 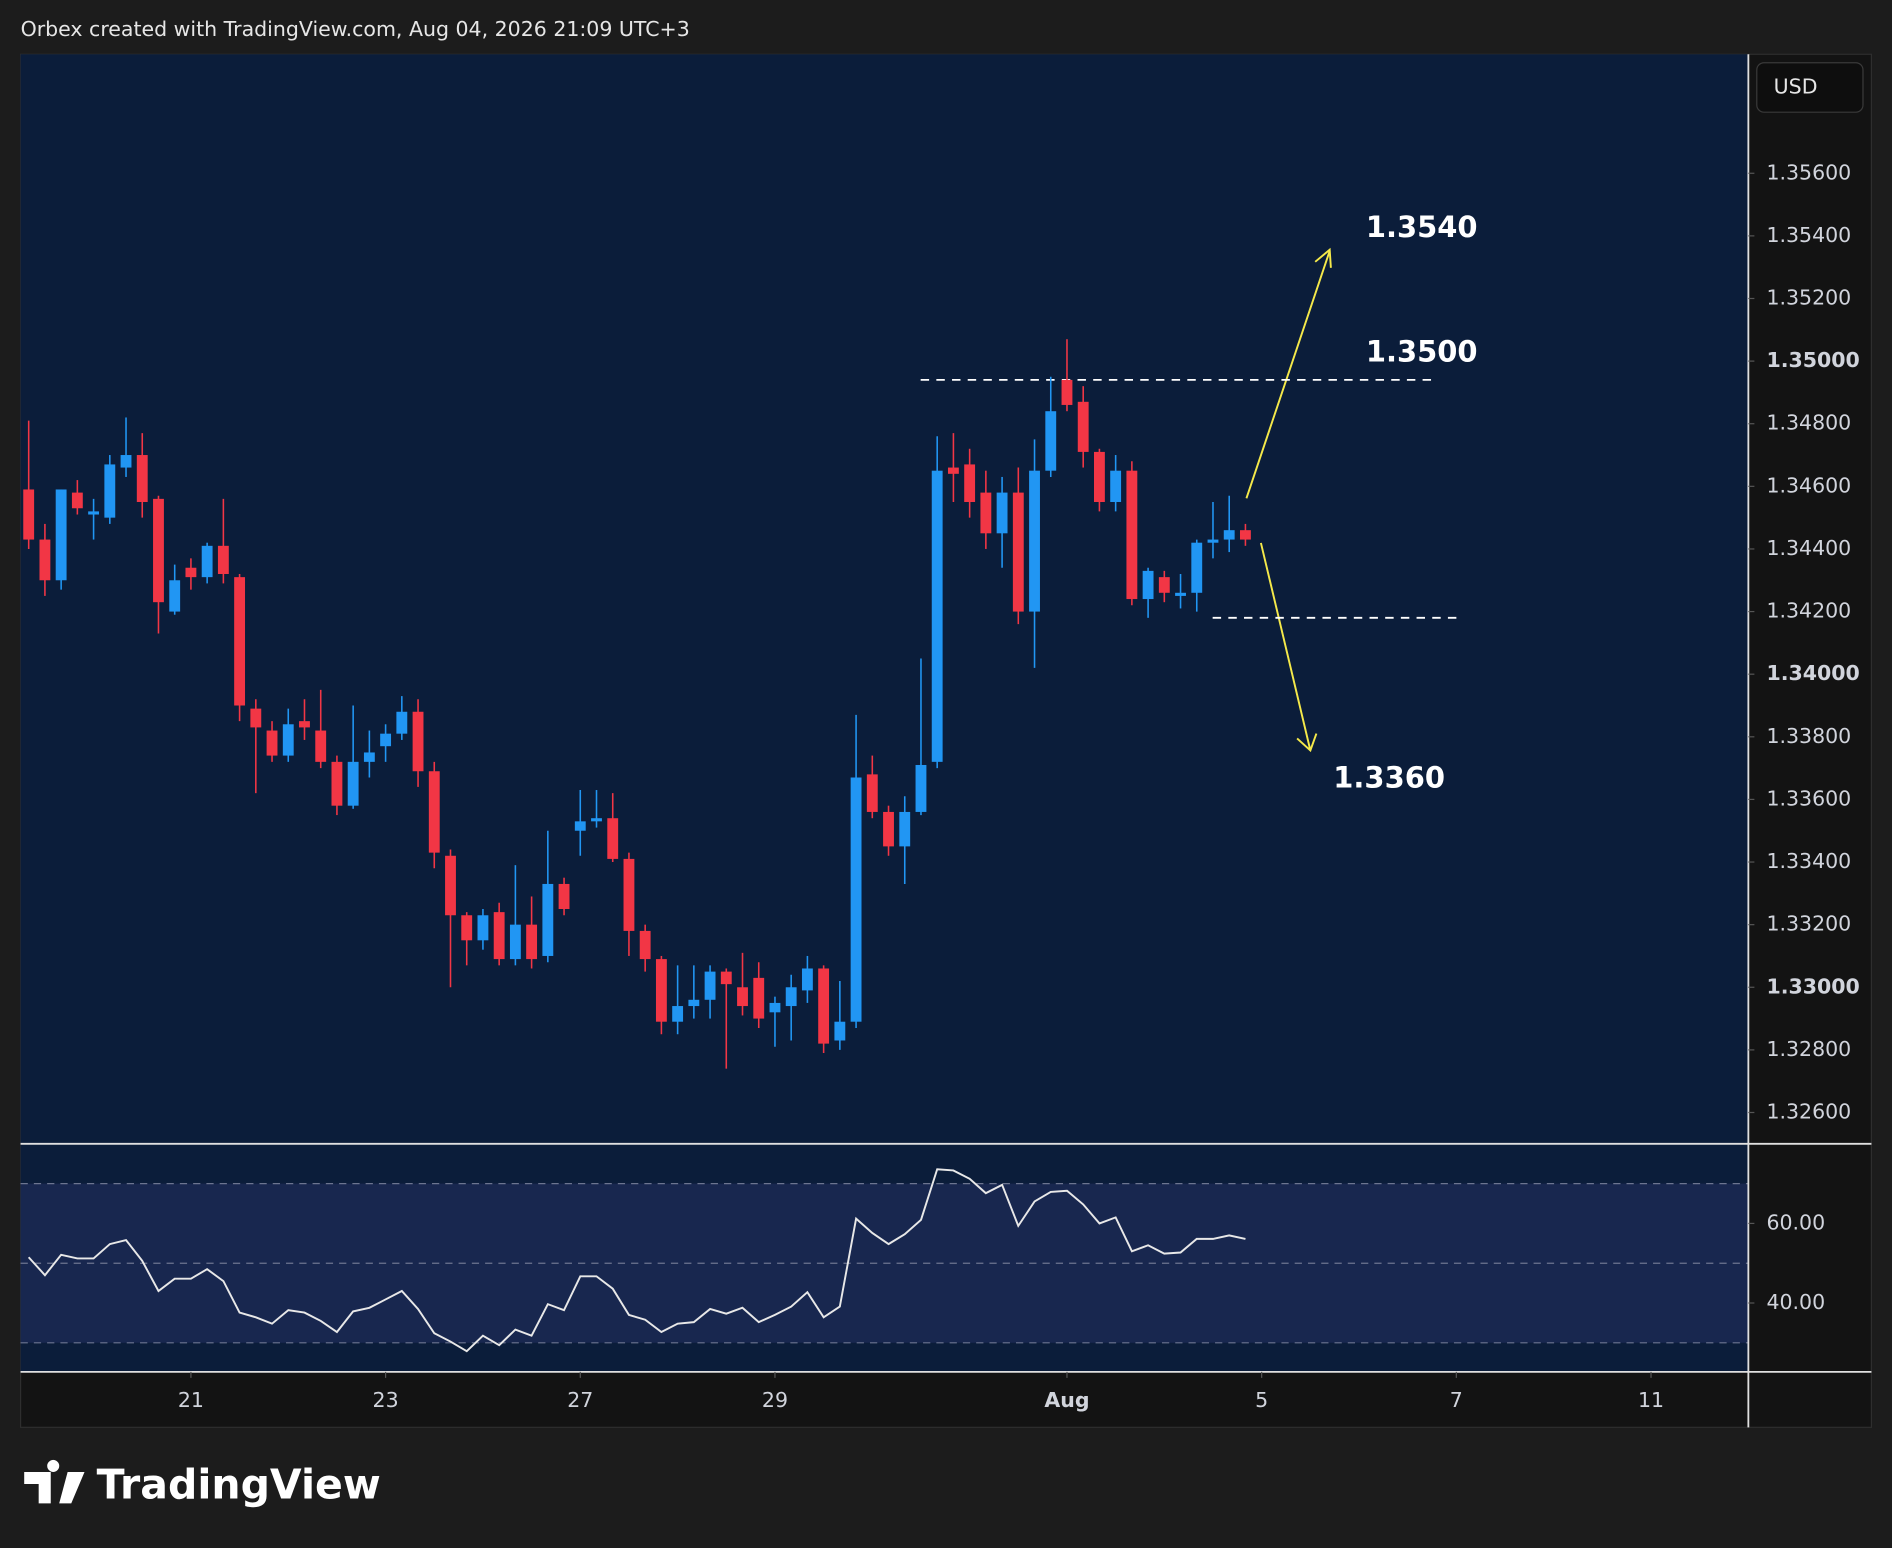 I want to click on y-tick-label: 1.35400, so click(x=1808, y=235).